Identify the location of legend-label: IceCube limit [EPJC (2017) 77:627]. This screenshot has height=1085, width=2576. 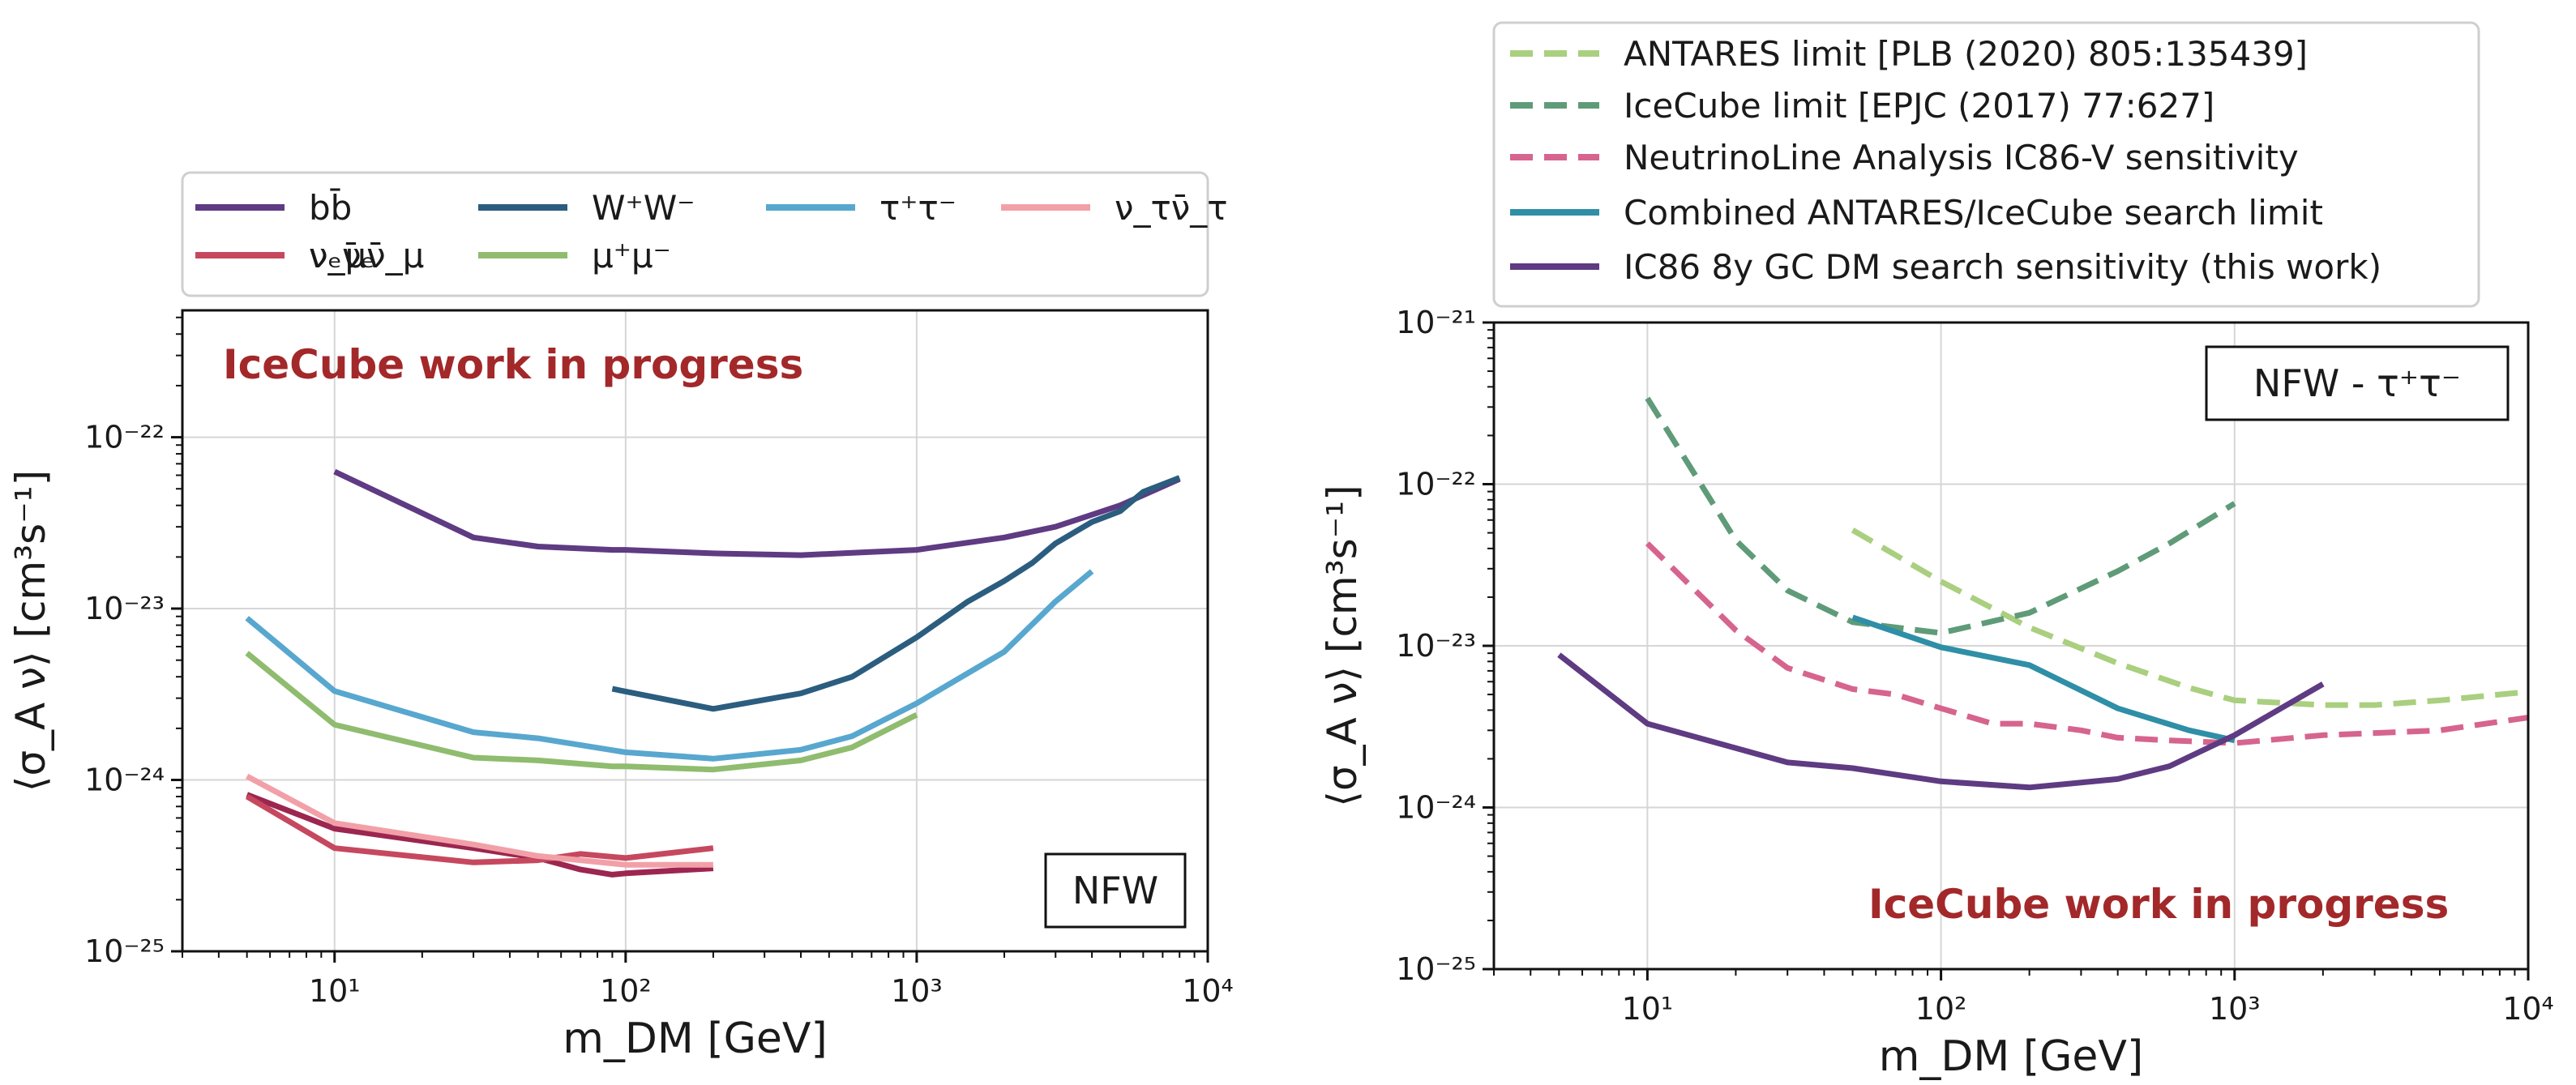
(1919, 106).